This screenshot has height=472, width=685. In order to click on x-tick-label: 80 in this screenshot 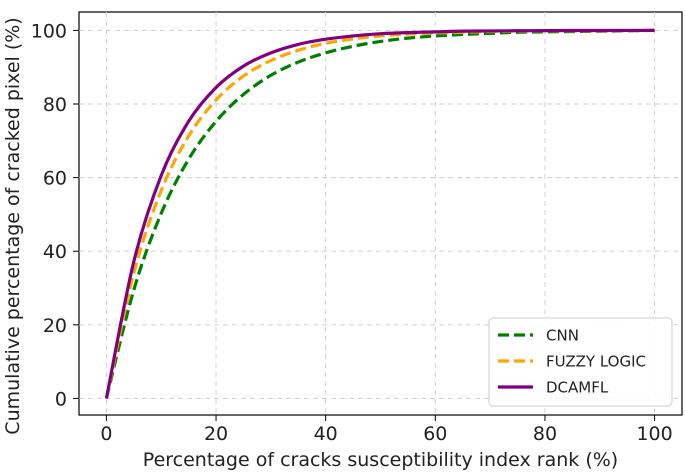, I will do `click(545, 434)`.